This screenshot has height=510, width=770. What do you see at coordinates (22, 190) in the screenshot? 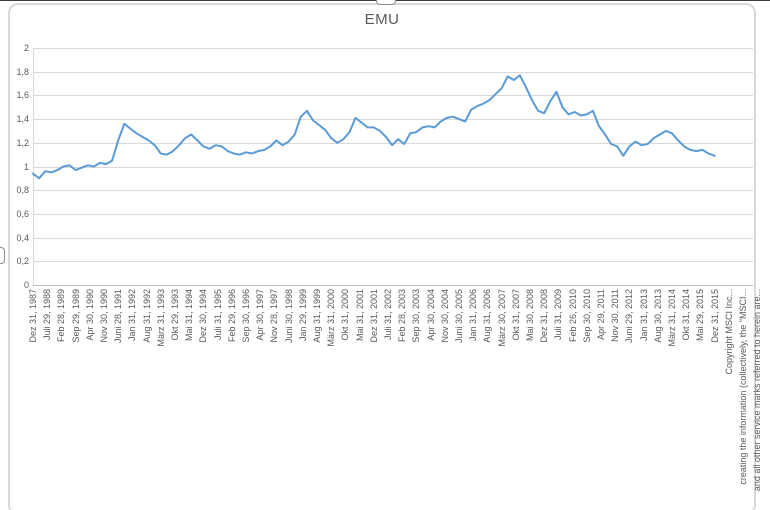
I see `y-axis-label: 0,8` at bounding box center [22, 190].